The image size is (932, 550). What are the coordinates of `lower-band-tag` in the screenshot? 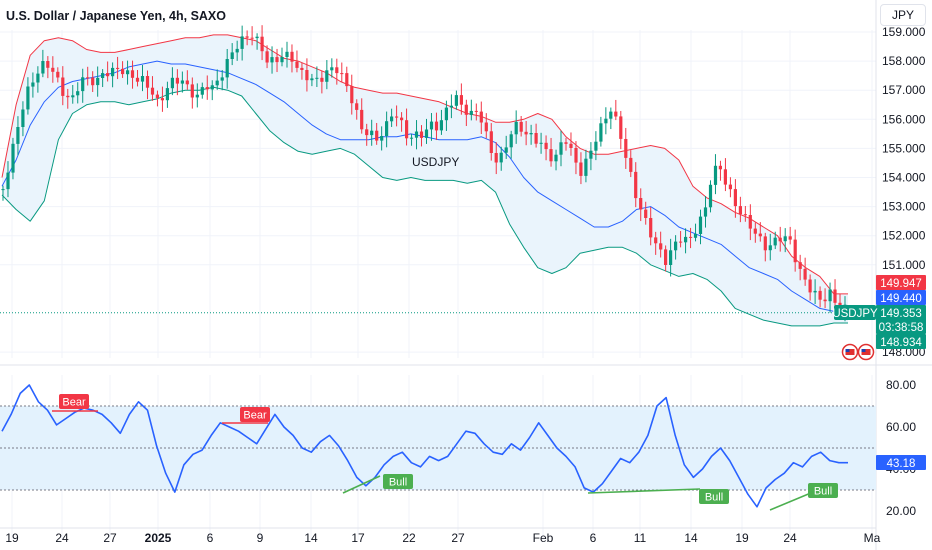 It's located at (901, 341).